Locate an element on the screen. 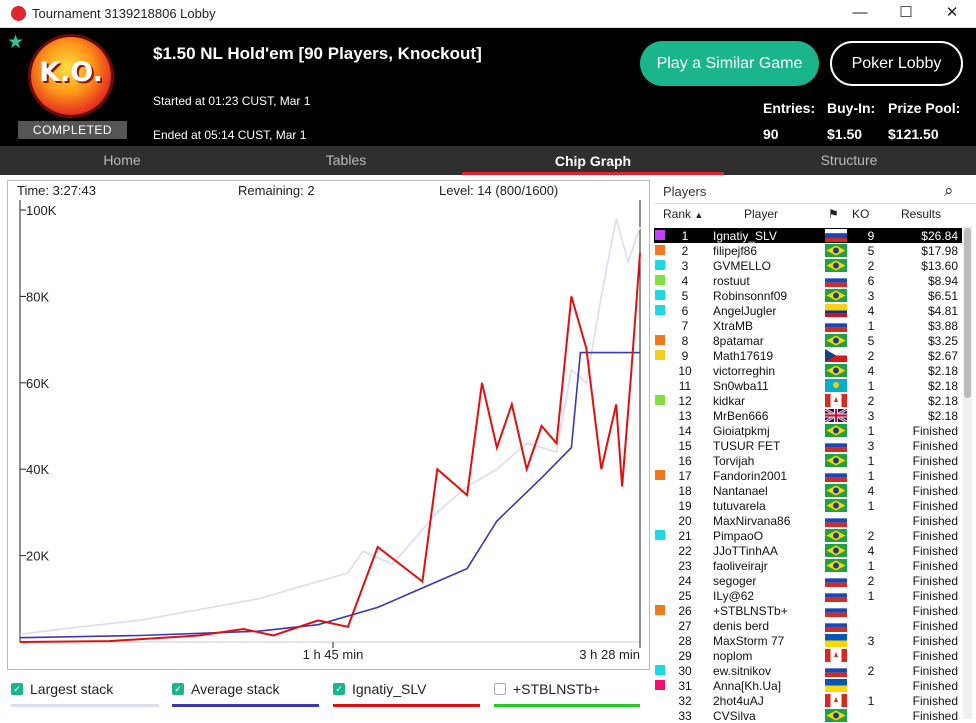 Image resolution: width=976 pixels, height=723 pixels. column-results: Results is located at coordinates (921, 214).